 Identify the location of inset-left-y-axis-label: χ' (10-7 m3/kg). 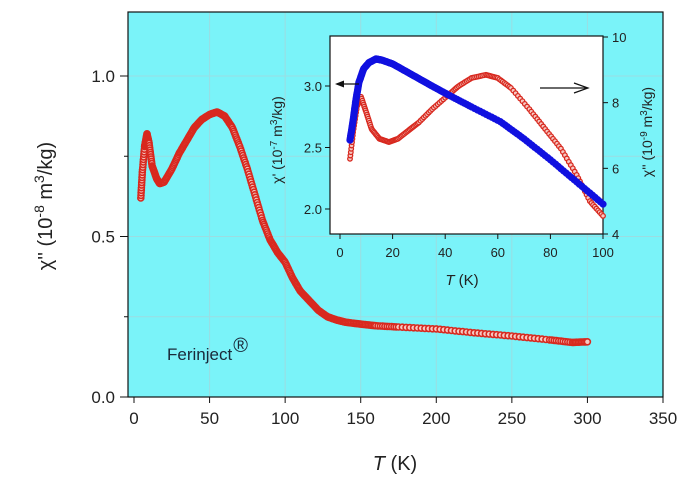
(277, 140).